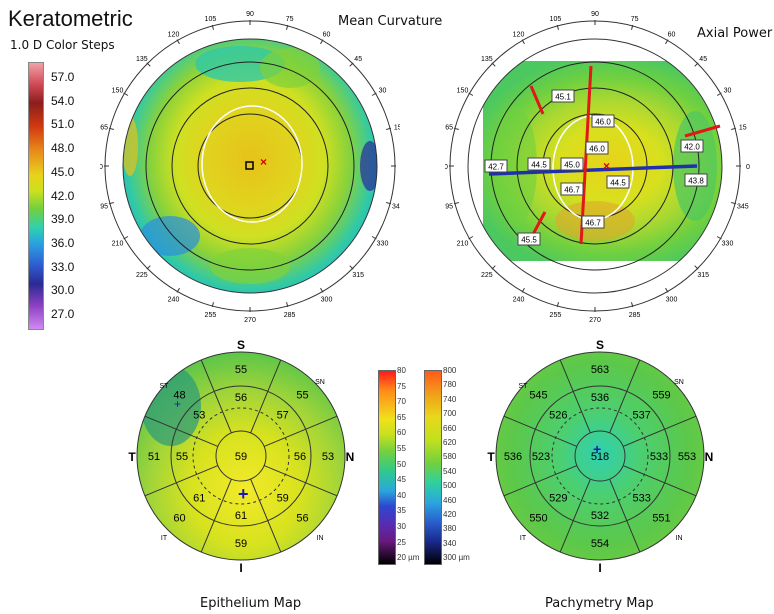 The width and height of the screenshot is (774, 614). I want to click on sector-value: 550, so click(538, 519).